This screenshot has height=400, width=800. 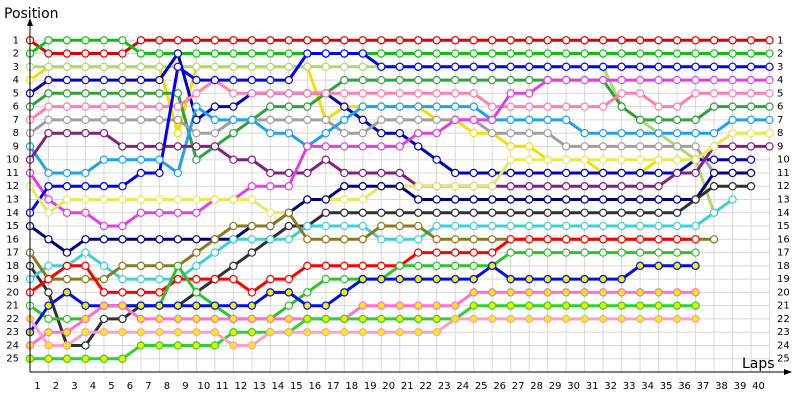 I want to click on x-tick-label: 21, so click(x=407, y=386).